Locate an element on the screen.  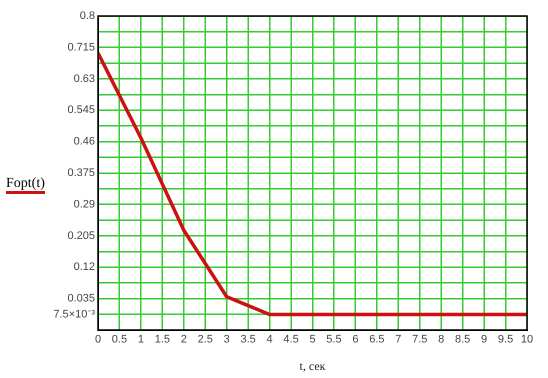
x-tick-label: 2 is located at coordinates (183, 340).